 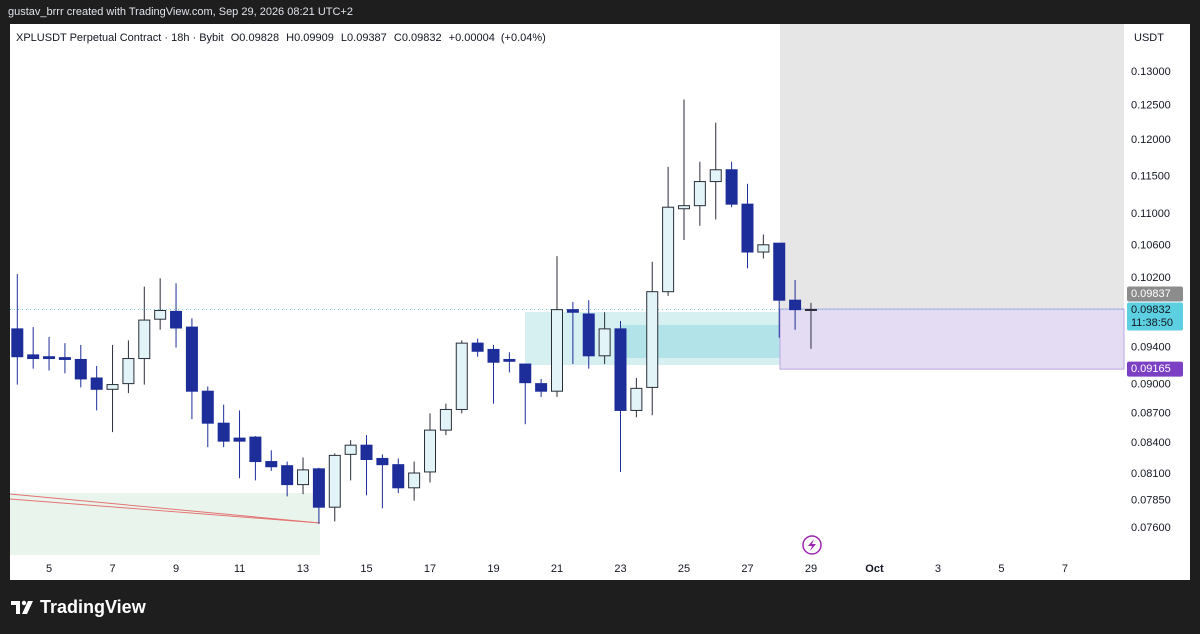 I want to click on x-tick-label: 7, so click(x=112, y=569).